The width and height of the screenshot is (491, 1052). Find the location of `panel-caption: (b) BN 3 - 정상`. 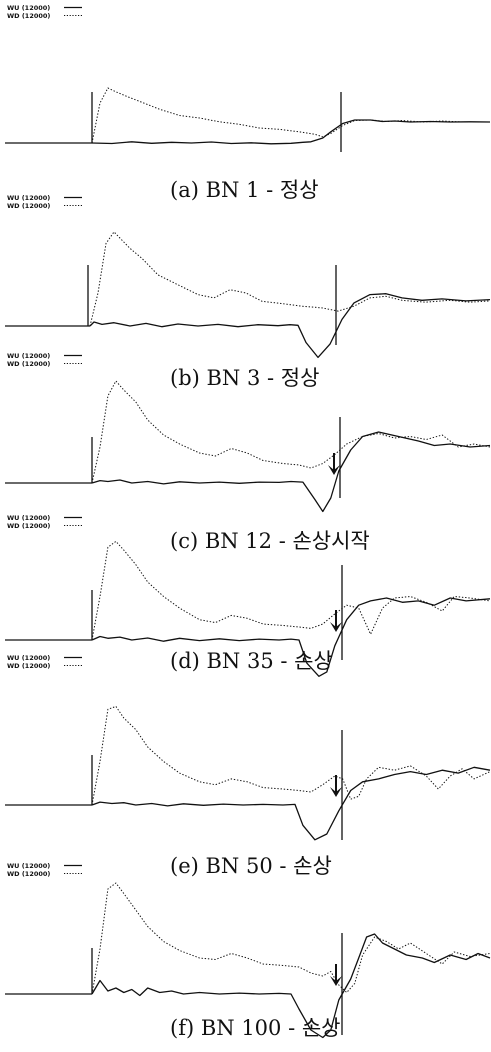

panel-caption: (b) BN 3 - 정상 is located at coordinates (244, 378).